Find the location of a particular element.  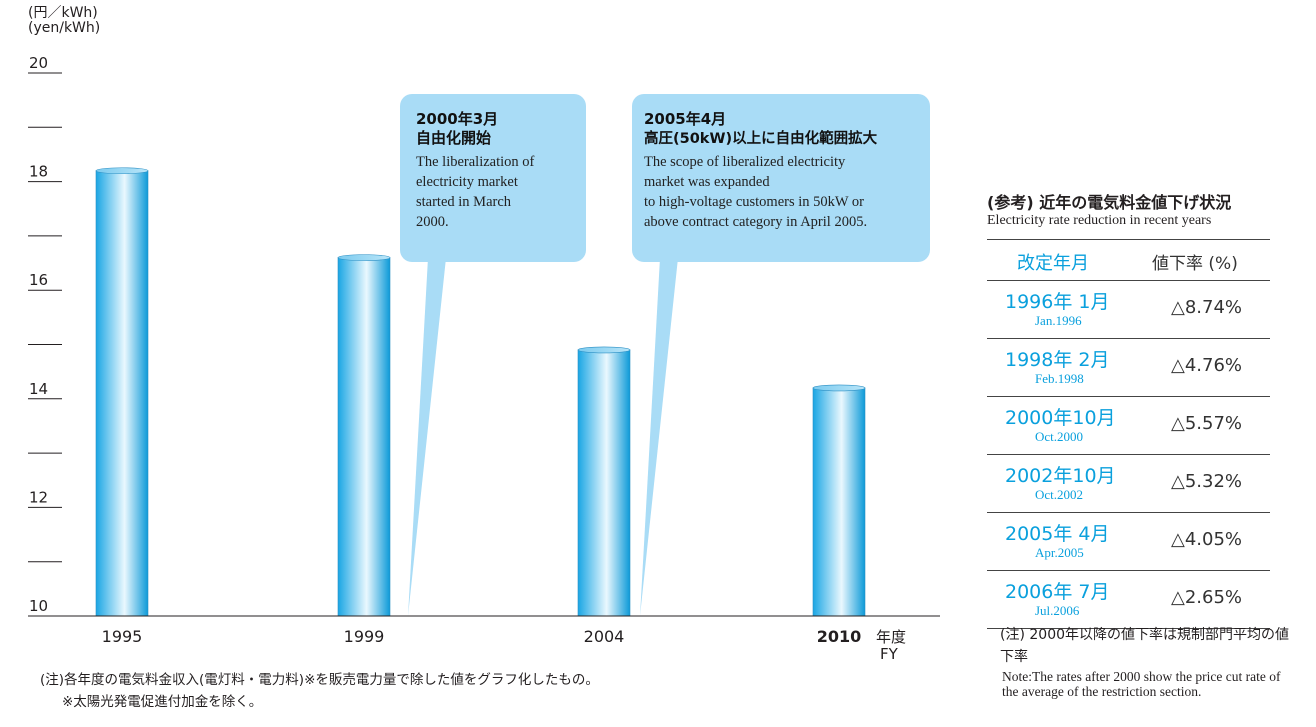

callout-tail-2000 is located at coordinates (427, 437).